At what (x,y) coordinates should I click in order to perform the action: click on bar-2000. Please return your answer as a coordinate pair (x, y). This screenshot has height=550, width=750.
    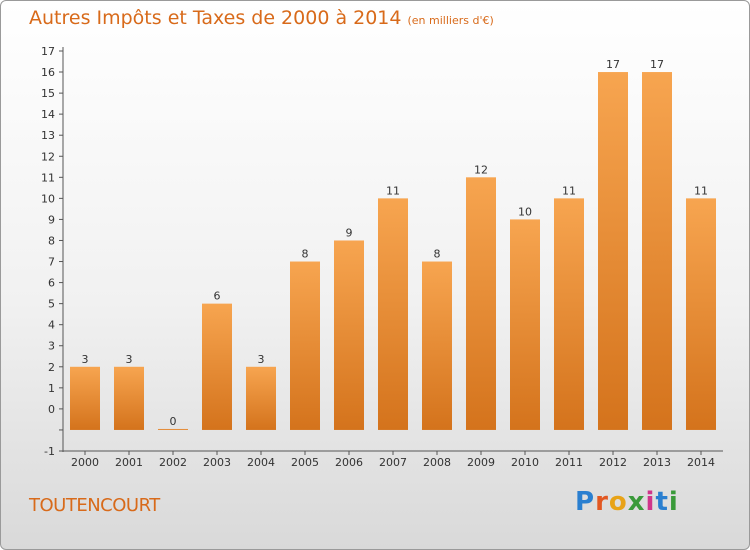
    Looking at the image, I should click on (85, 398).